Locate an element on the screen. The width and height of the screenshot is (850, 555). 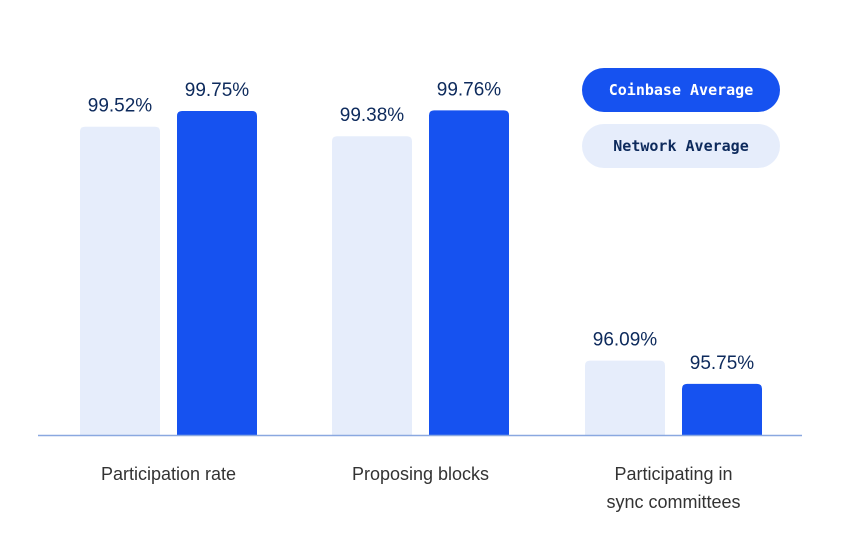
data-label: 99.38% is located at coordinates (372, 115).